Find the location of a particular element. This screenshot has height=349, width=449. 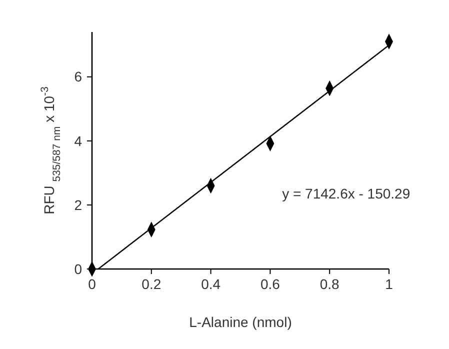

x-tick-label: 0.4 is located at coordinates (211, 284).